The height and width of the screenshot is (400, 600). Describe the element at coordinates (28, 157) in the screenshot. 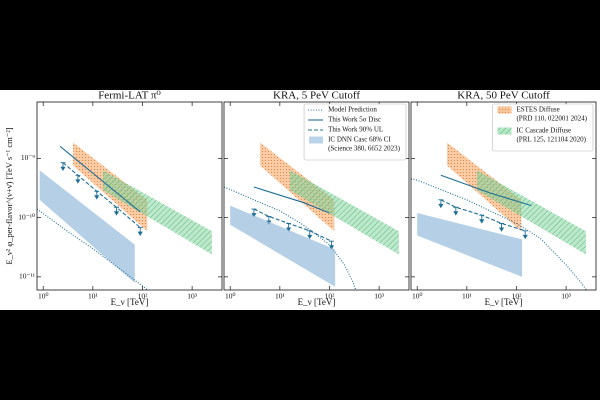

I see `y-tick-label: 10⁻⁹` at that location.